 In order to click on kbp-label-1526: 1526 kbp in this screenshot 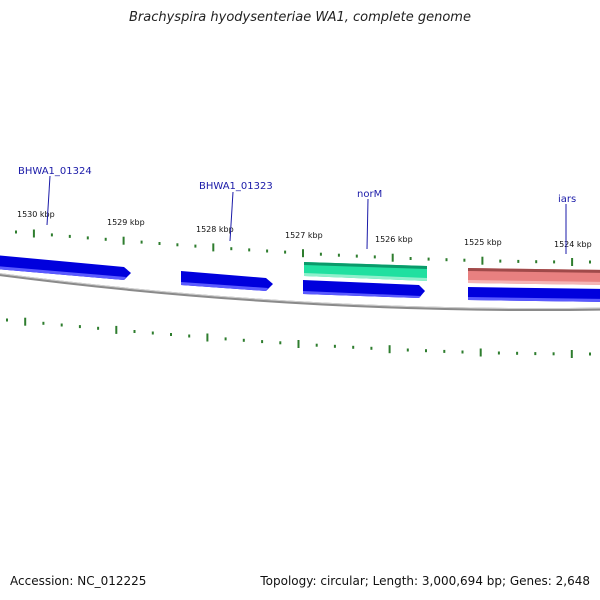, I will do `click(394, 239)`.